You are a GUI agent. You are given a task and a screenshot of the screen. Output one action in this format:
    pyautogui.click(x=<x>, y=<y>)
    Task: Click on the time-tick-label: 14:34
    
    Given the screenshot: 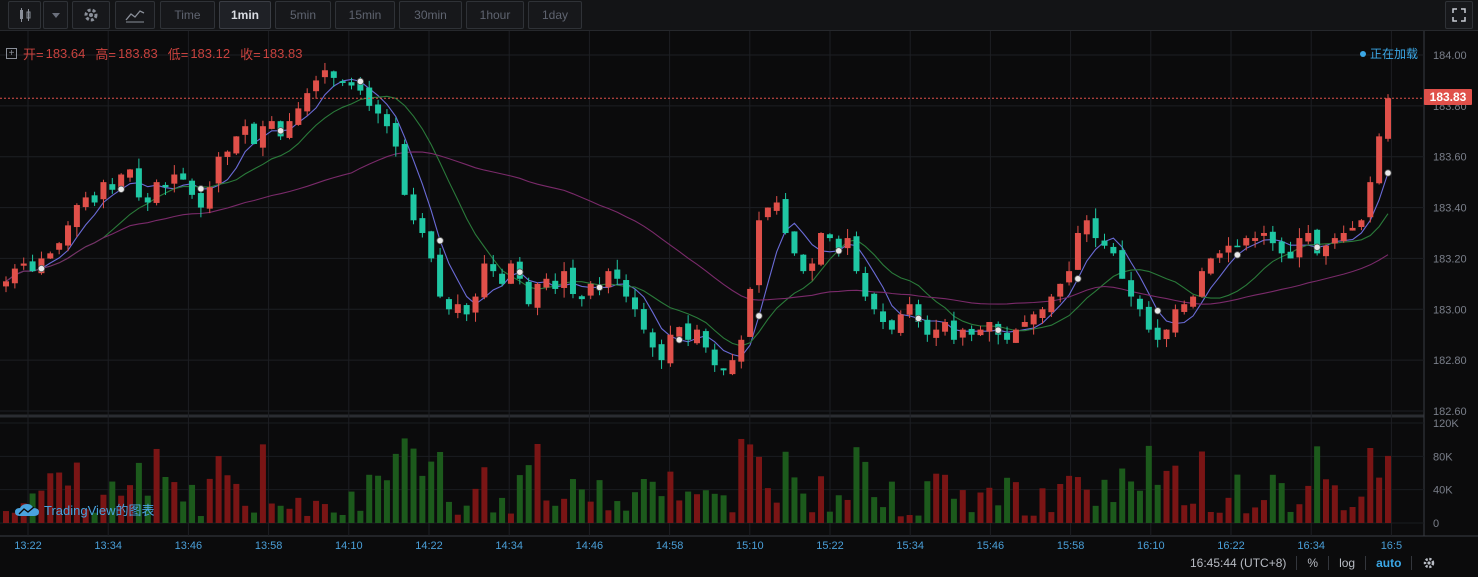 What is the action you would take?
    pyautogui.click(x=509, y=545)
    